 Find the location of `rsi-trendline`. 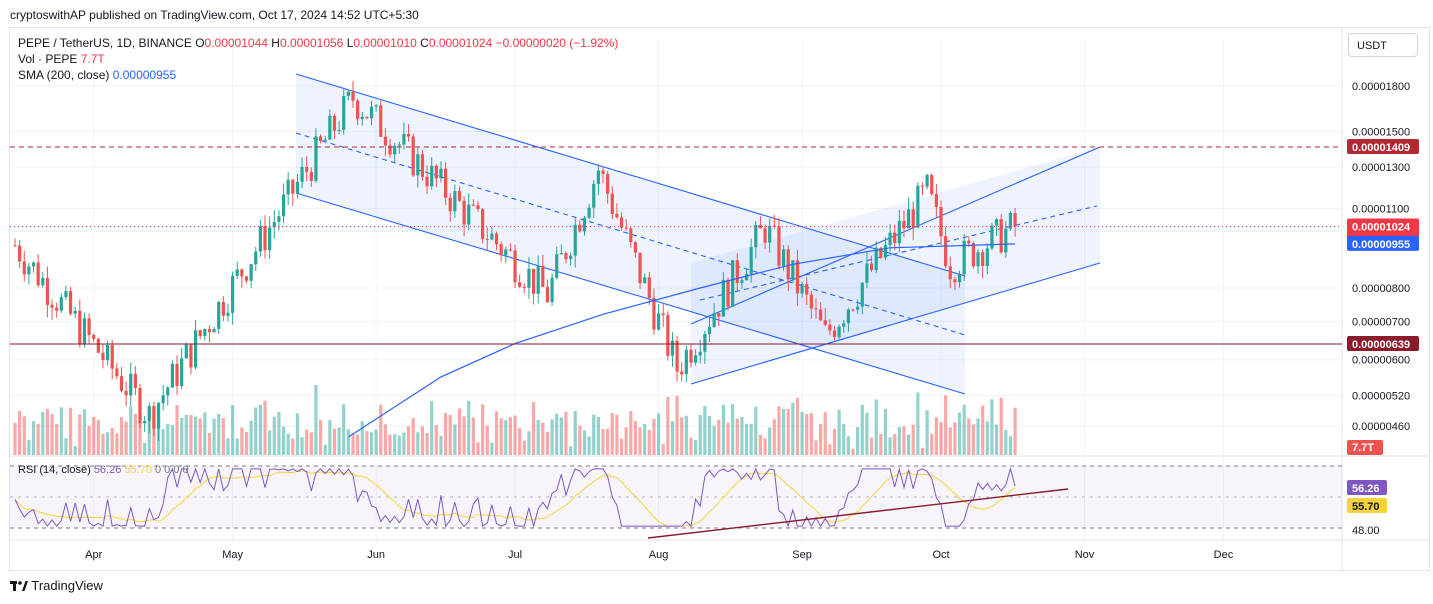

rsi-trendline is located at coordinates (858, 513).